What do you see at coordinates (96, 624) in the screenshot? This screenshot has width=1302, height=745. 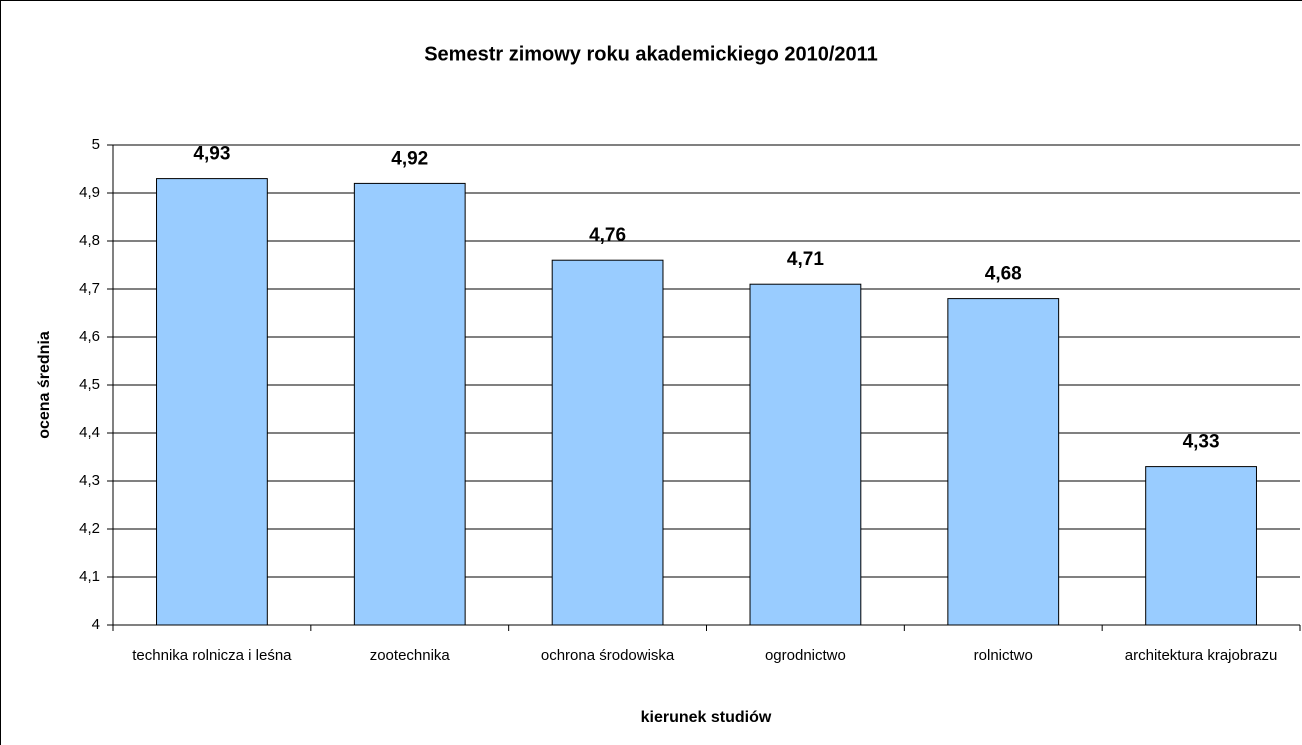 I see `y-tick-label: 4` at bounding box center [96, 624].